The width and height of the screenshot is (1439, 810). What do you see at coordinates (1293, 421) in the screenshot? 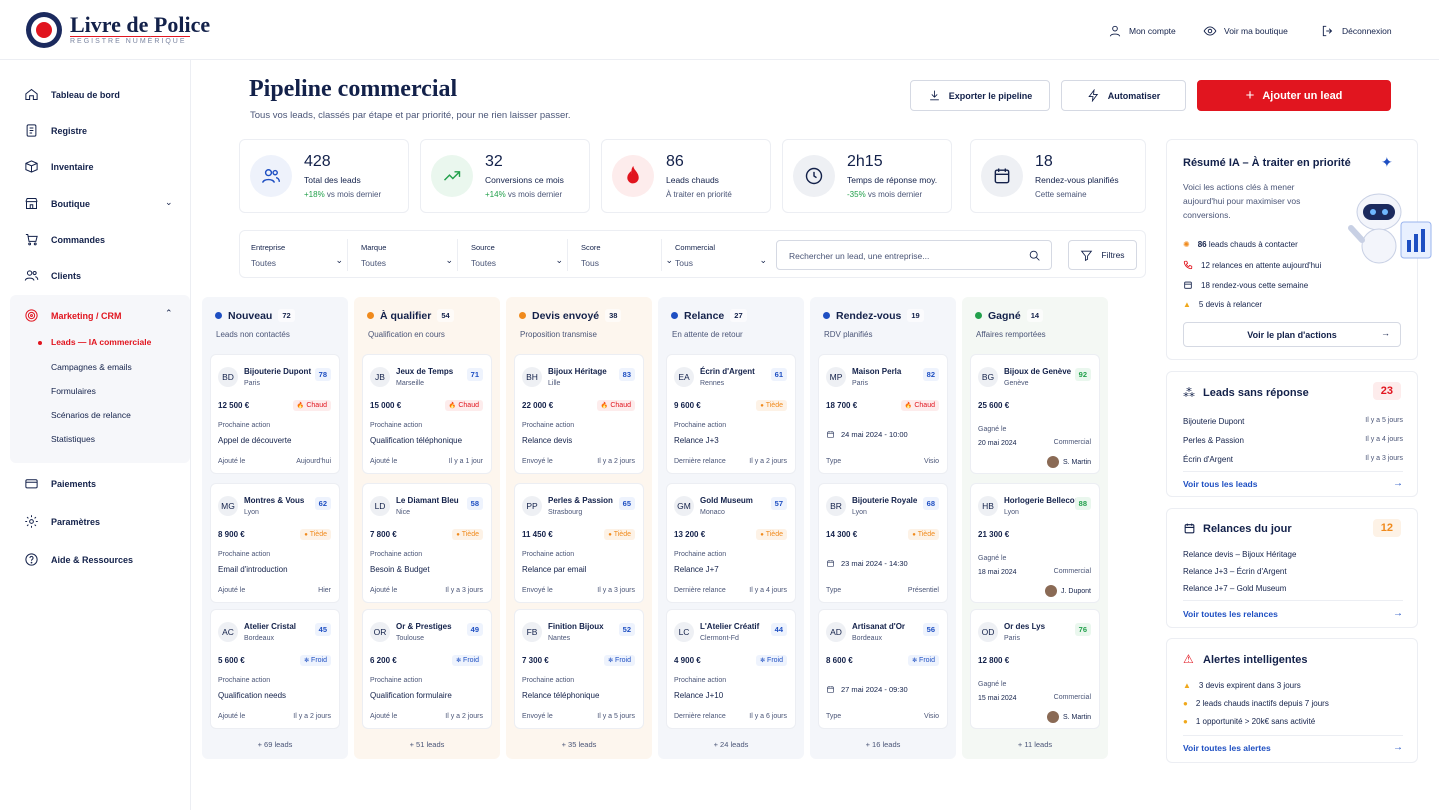
I see `no-reply-row: Bijouterie Dupont Il y a 5 jours` at bounding box center [1293, 421].